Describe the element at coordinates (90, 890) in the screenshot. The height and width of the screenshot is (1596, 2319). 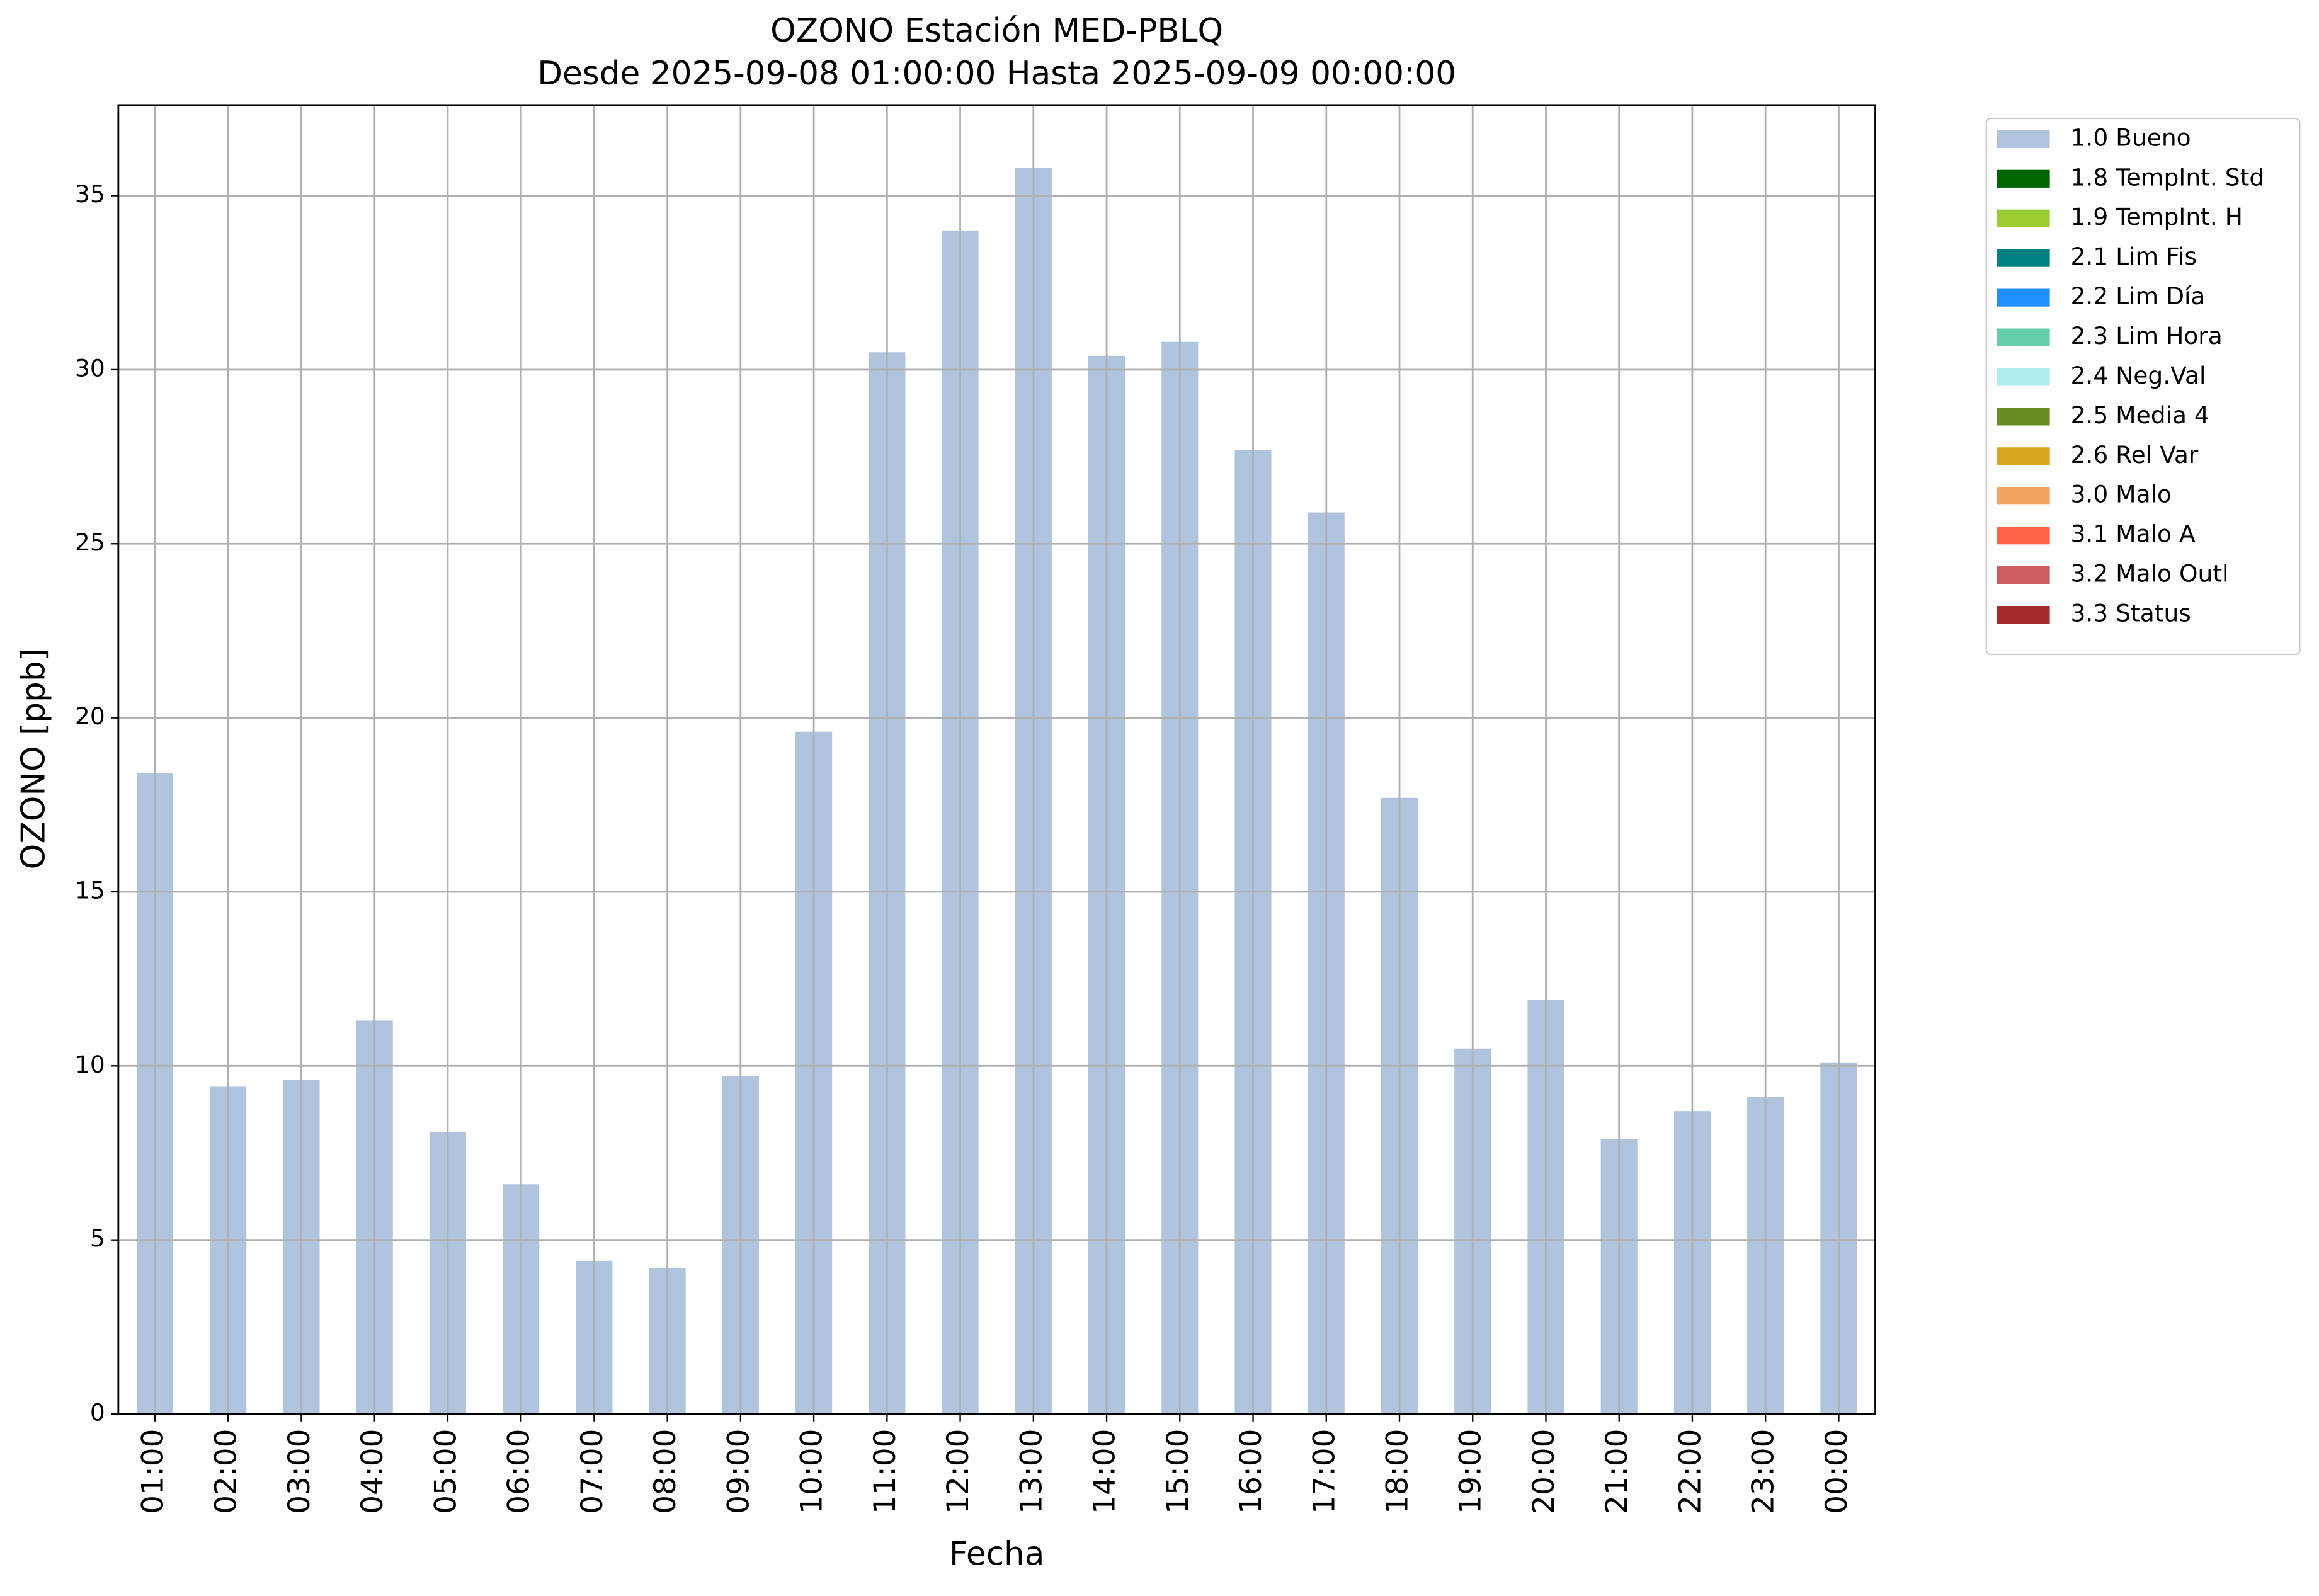
I see `y-tick-label: 15` at that location.